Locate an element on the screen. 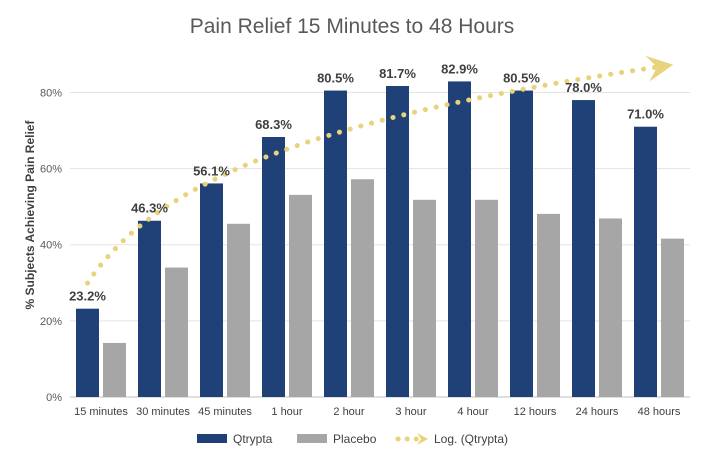 Image resolution: width=705 pixels, height=463 pixels. x-tick-label: 15 minutes is located at coordinates (101, 412).